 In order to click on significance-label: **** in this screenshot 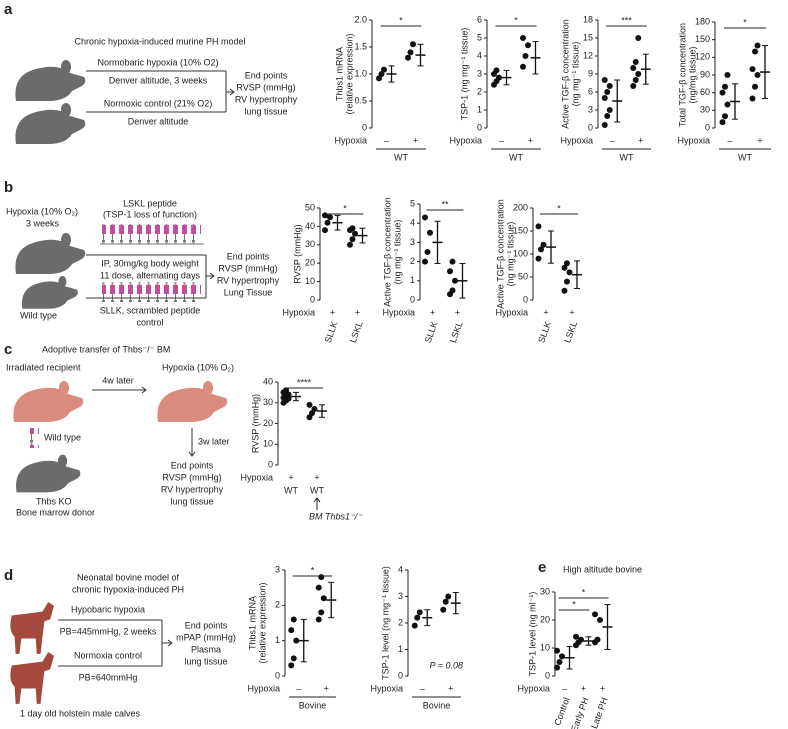, I will do `click(304, 382)`.